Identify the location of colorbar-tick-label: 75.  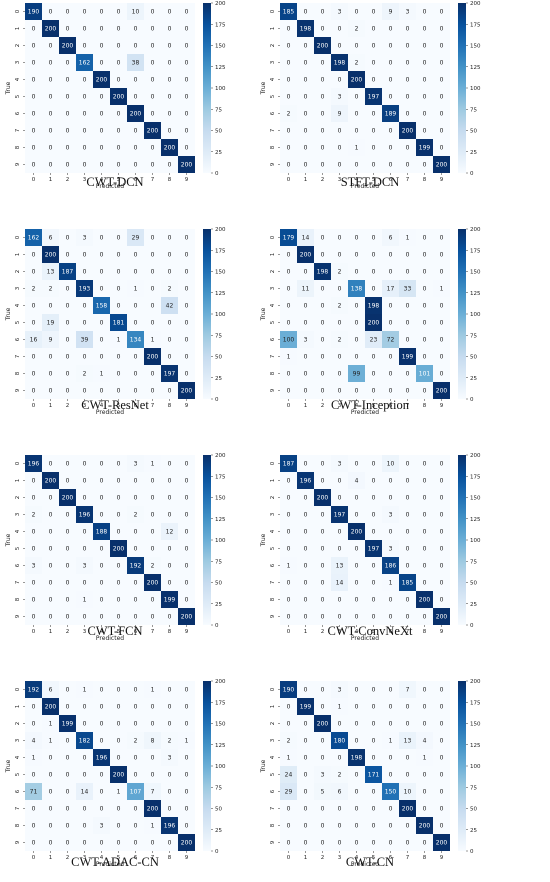
(473, 788).